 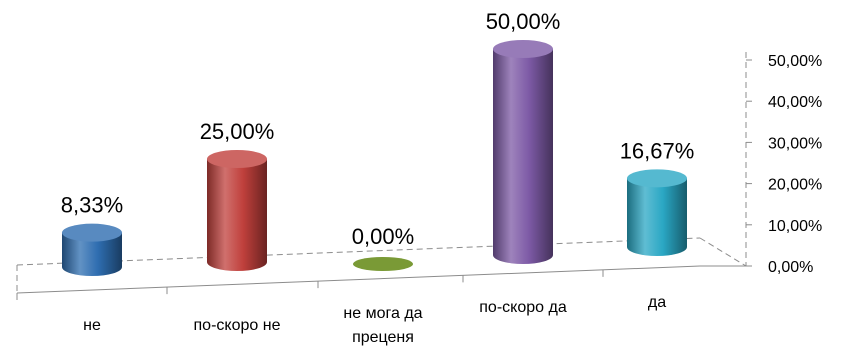 I want to click on floor-front-edge, so click(x=358, y=279).